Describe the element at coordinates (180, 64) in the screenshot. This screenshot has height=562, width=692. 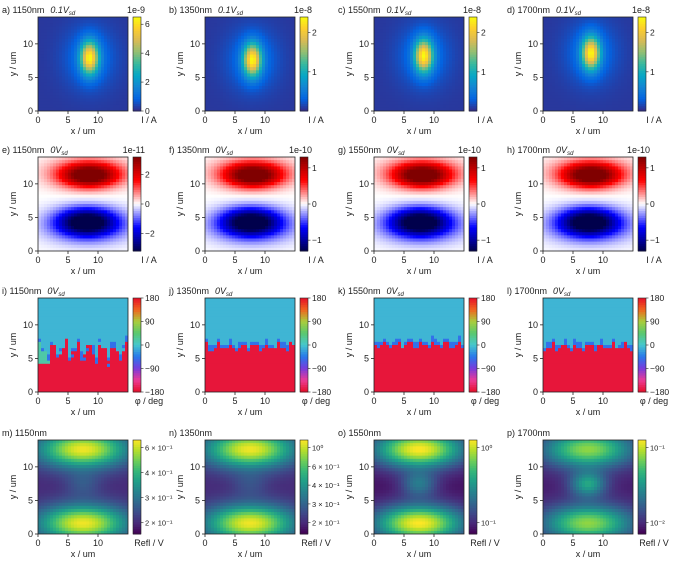
I see `y-axis-label: y / um` at that location.